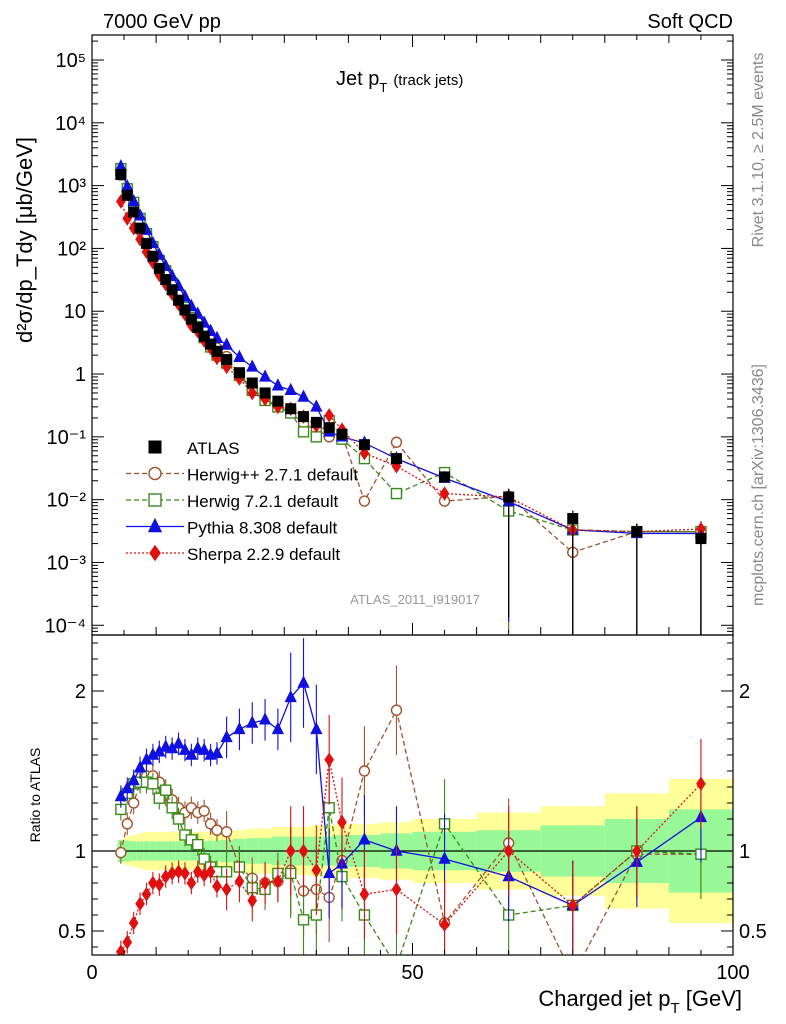 The width and height of the screenshot is (786, 1024). I want to click on ratio-y-tick-label: 2, so click(80, 692).